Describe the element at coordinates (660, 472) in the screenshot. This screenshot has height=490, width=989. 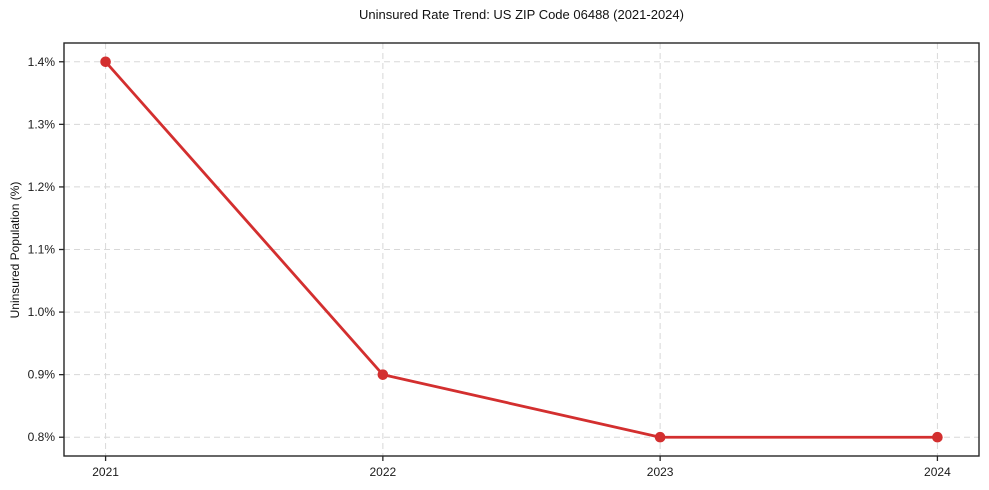
I see `x-tick-label: 2023` at that location.